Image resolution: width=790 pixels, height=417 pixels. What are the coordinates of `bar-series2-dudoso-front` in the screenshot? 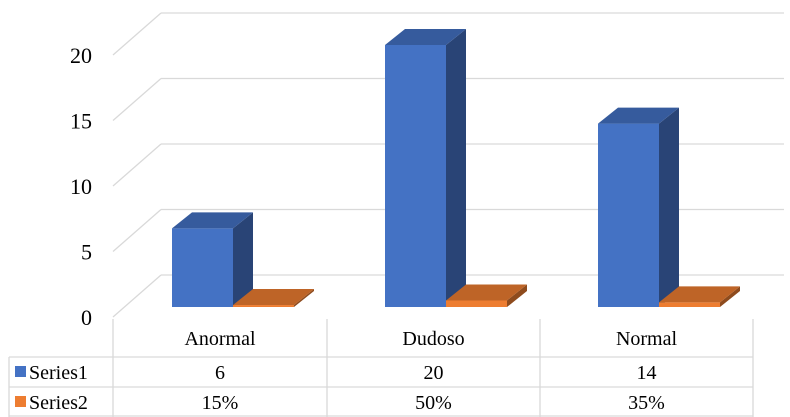 It's located at (476, 303).